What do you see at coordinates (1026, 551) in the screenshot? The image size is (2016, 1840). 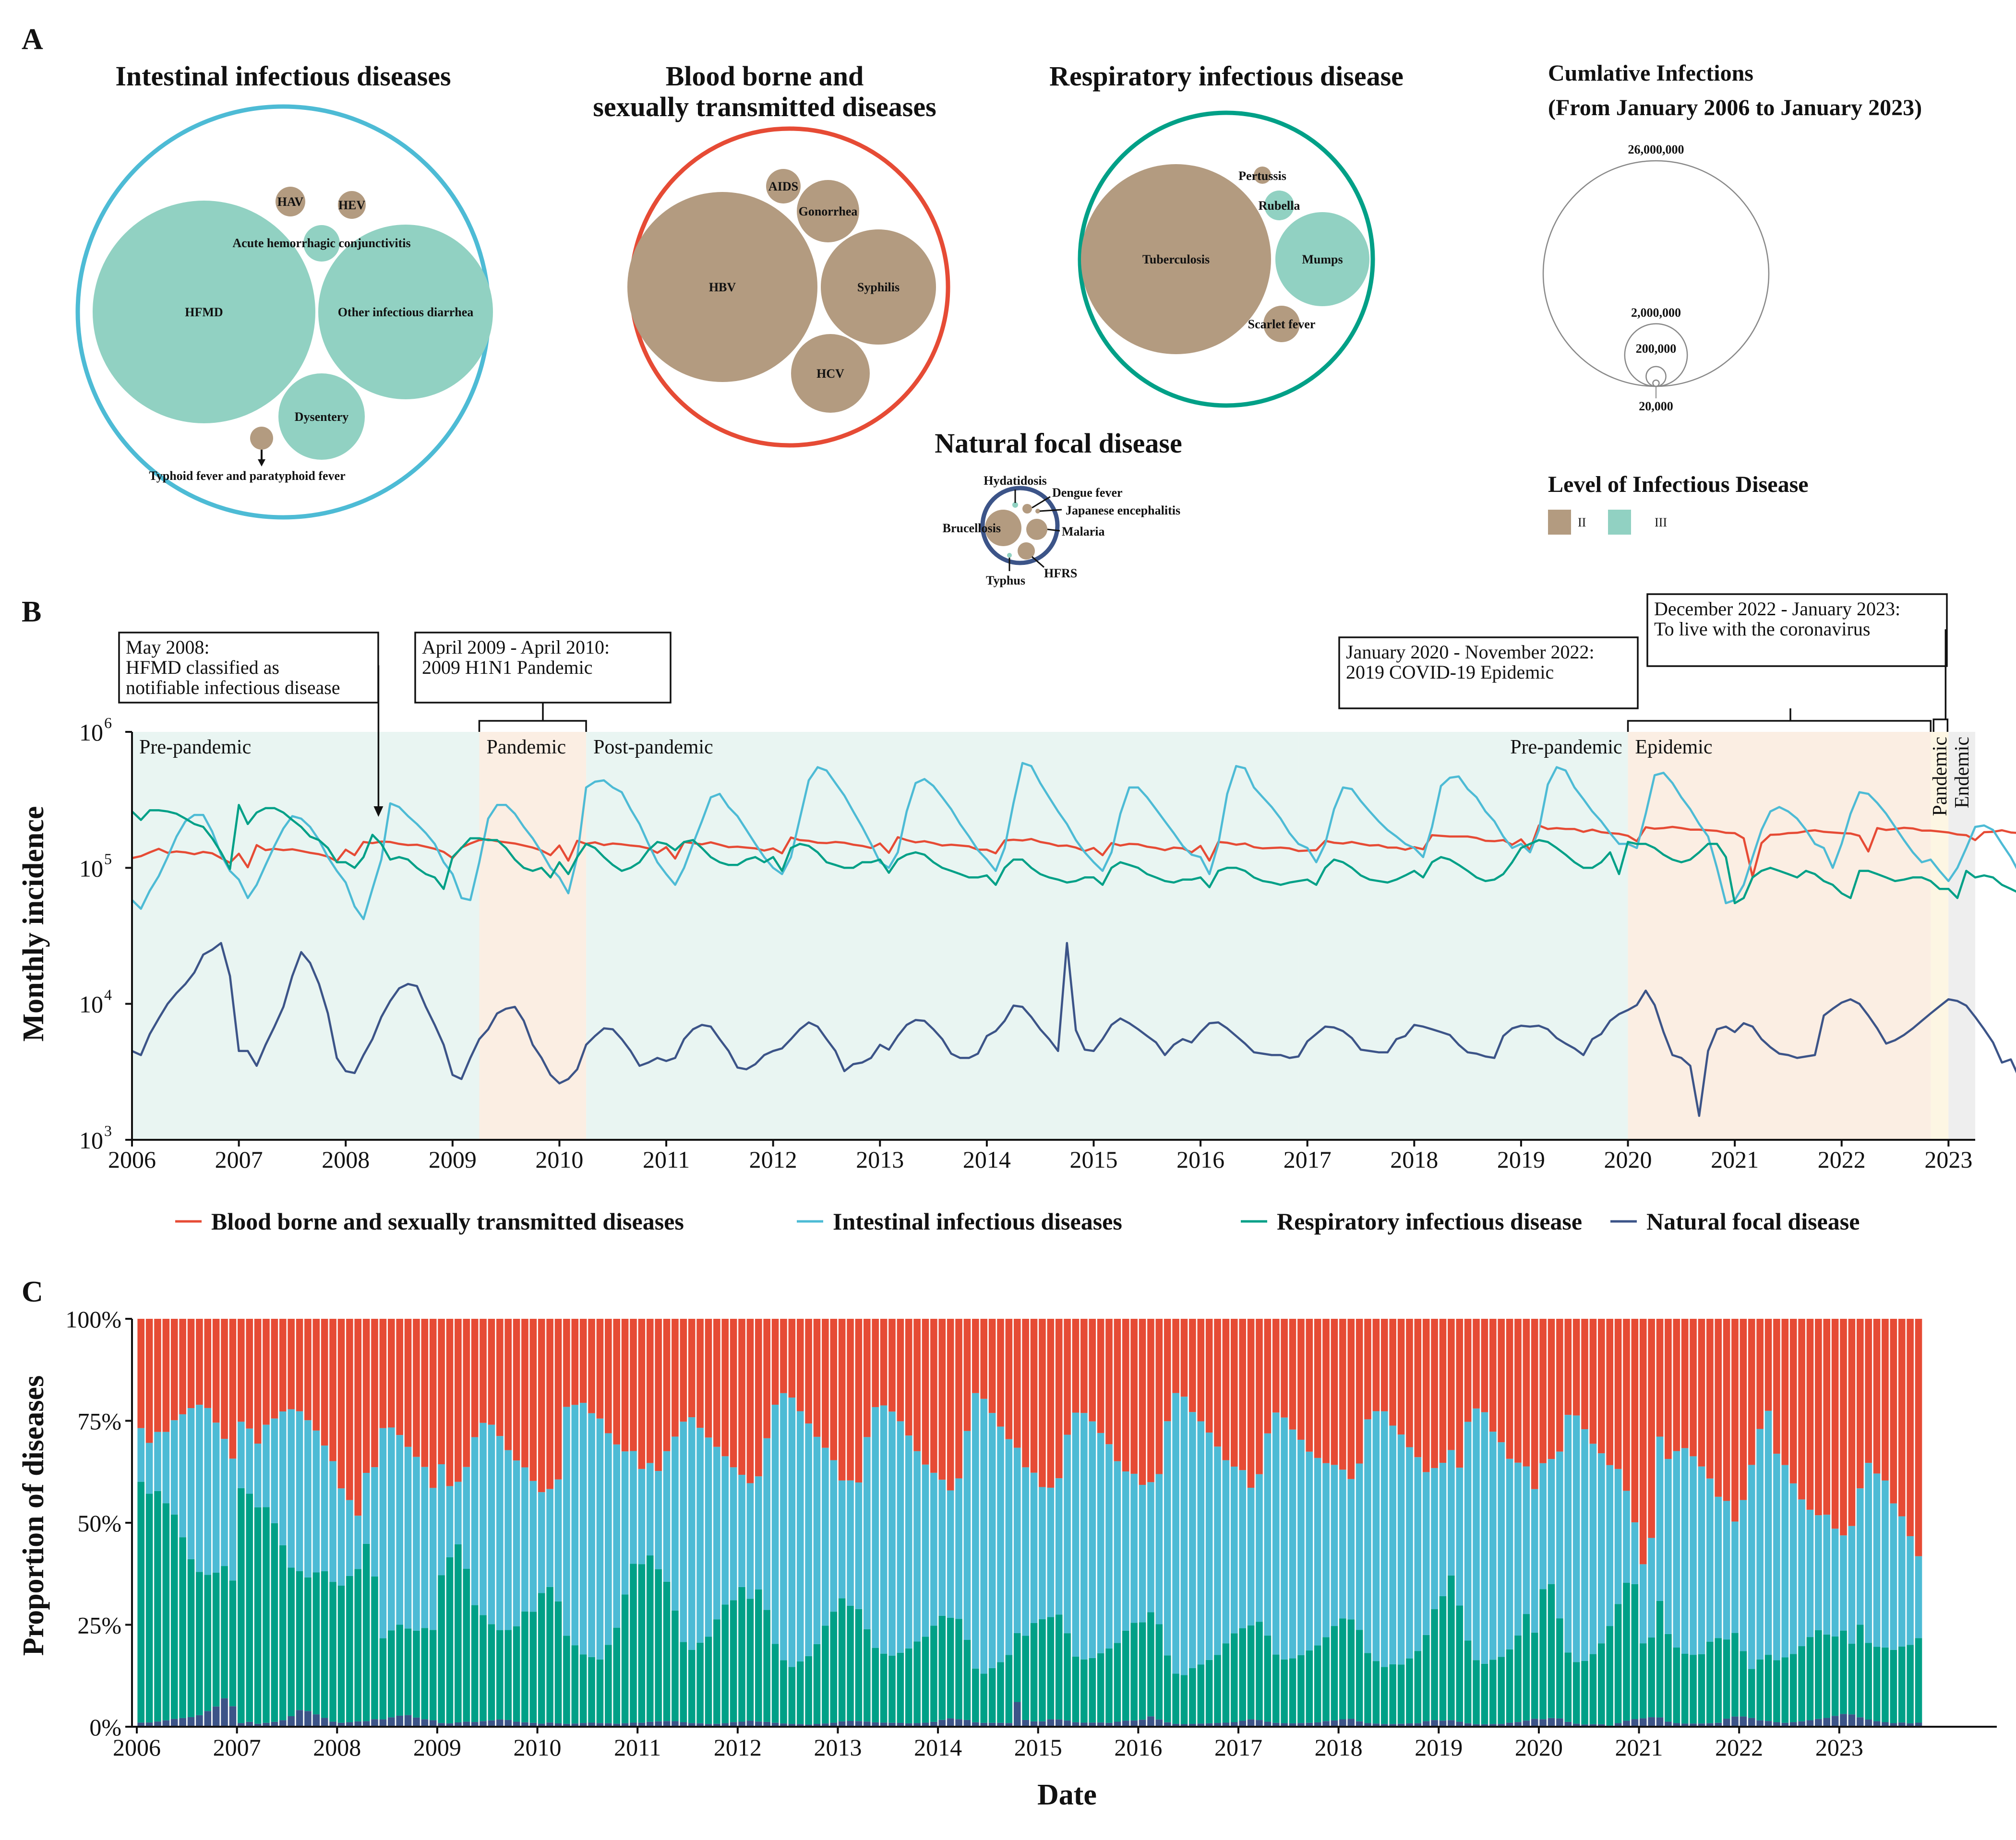 I see `bubble-hfrs` at bounding box center [1026, 551].